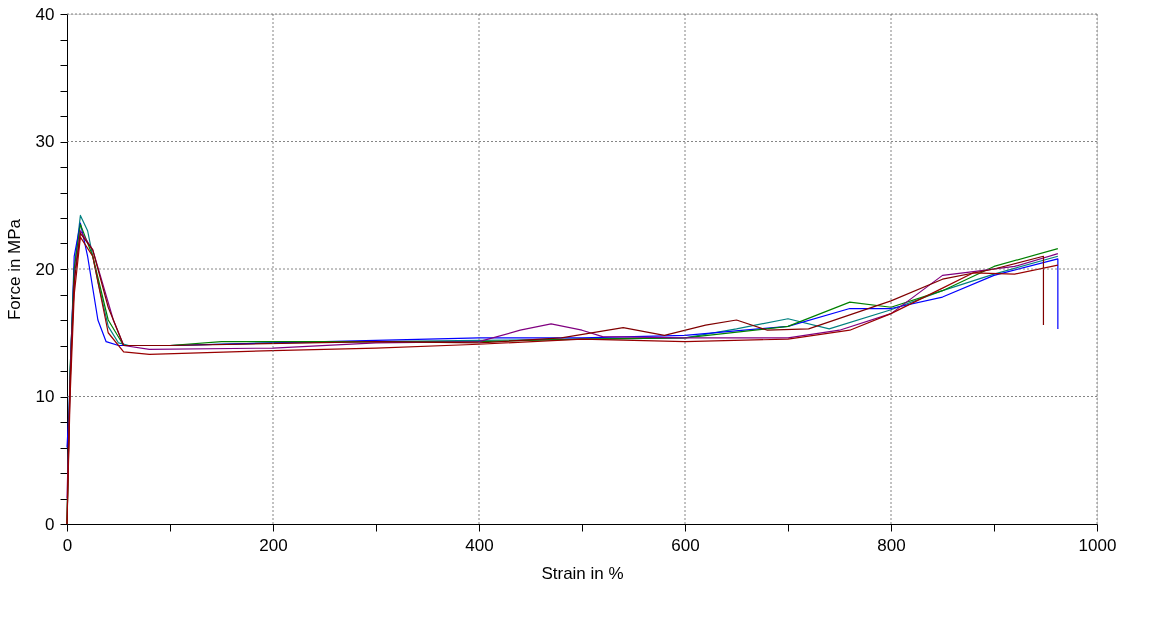  Describe the element at coordinates (45, 396) in the screenshot. I see `y-tick-label: 10` at that location.